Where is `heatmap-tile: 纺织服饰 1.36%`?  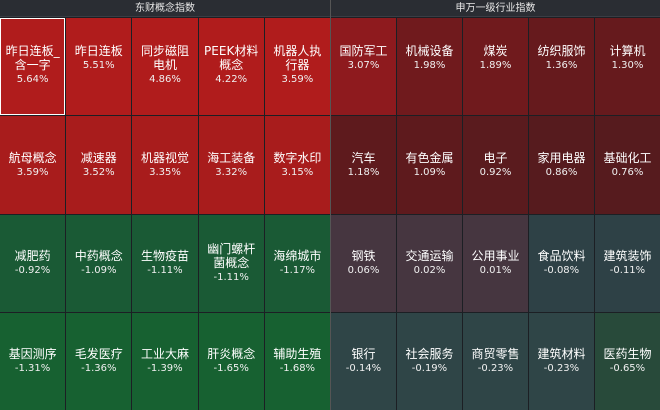
heatmap-tile: 纺织服饰 1.36% is located at coordinates (561, 67).